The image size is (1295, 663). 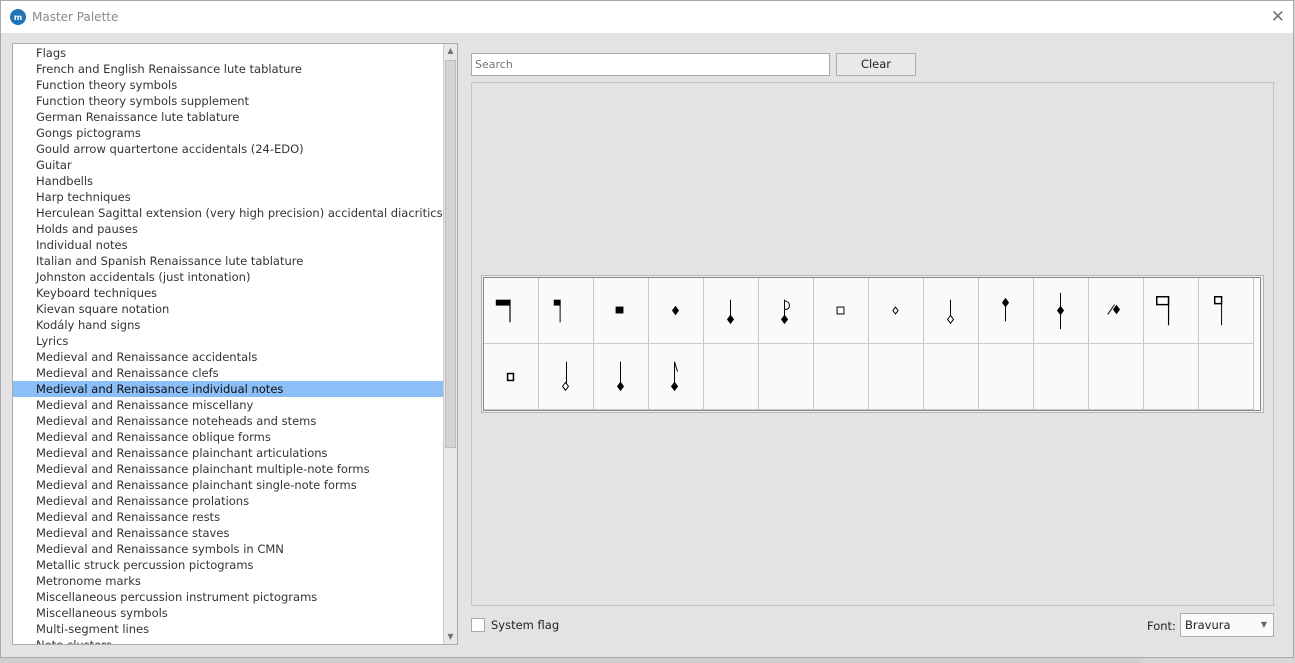 I want to click on glyph-cell-semibrevis-black-stem-up, so click(x=1006, y=311).